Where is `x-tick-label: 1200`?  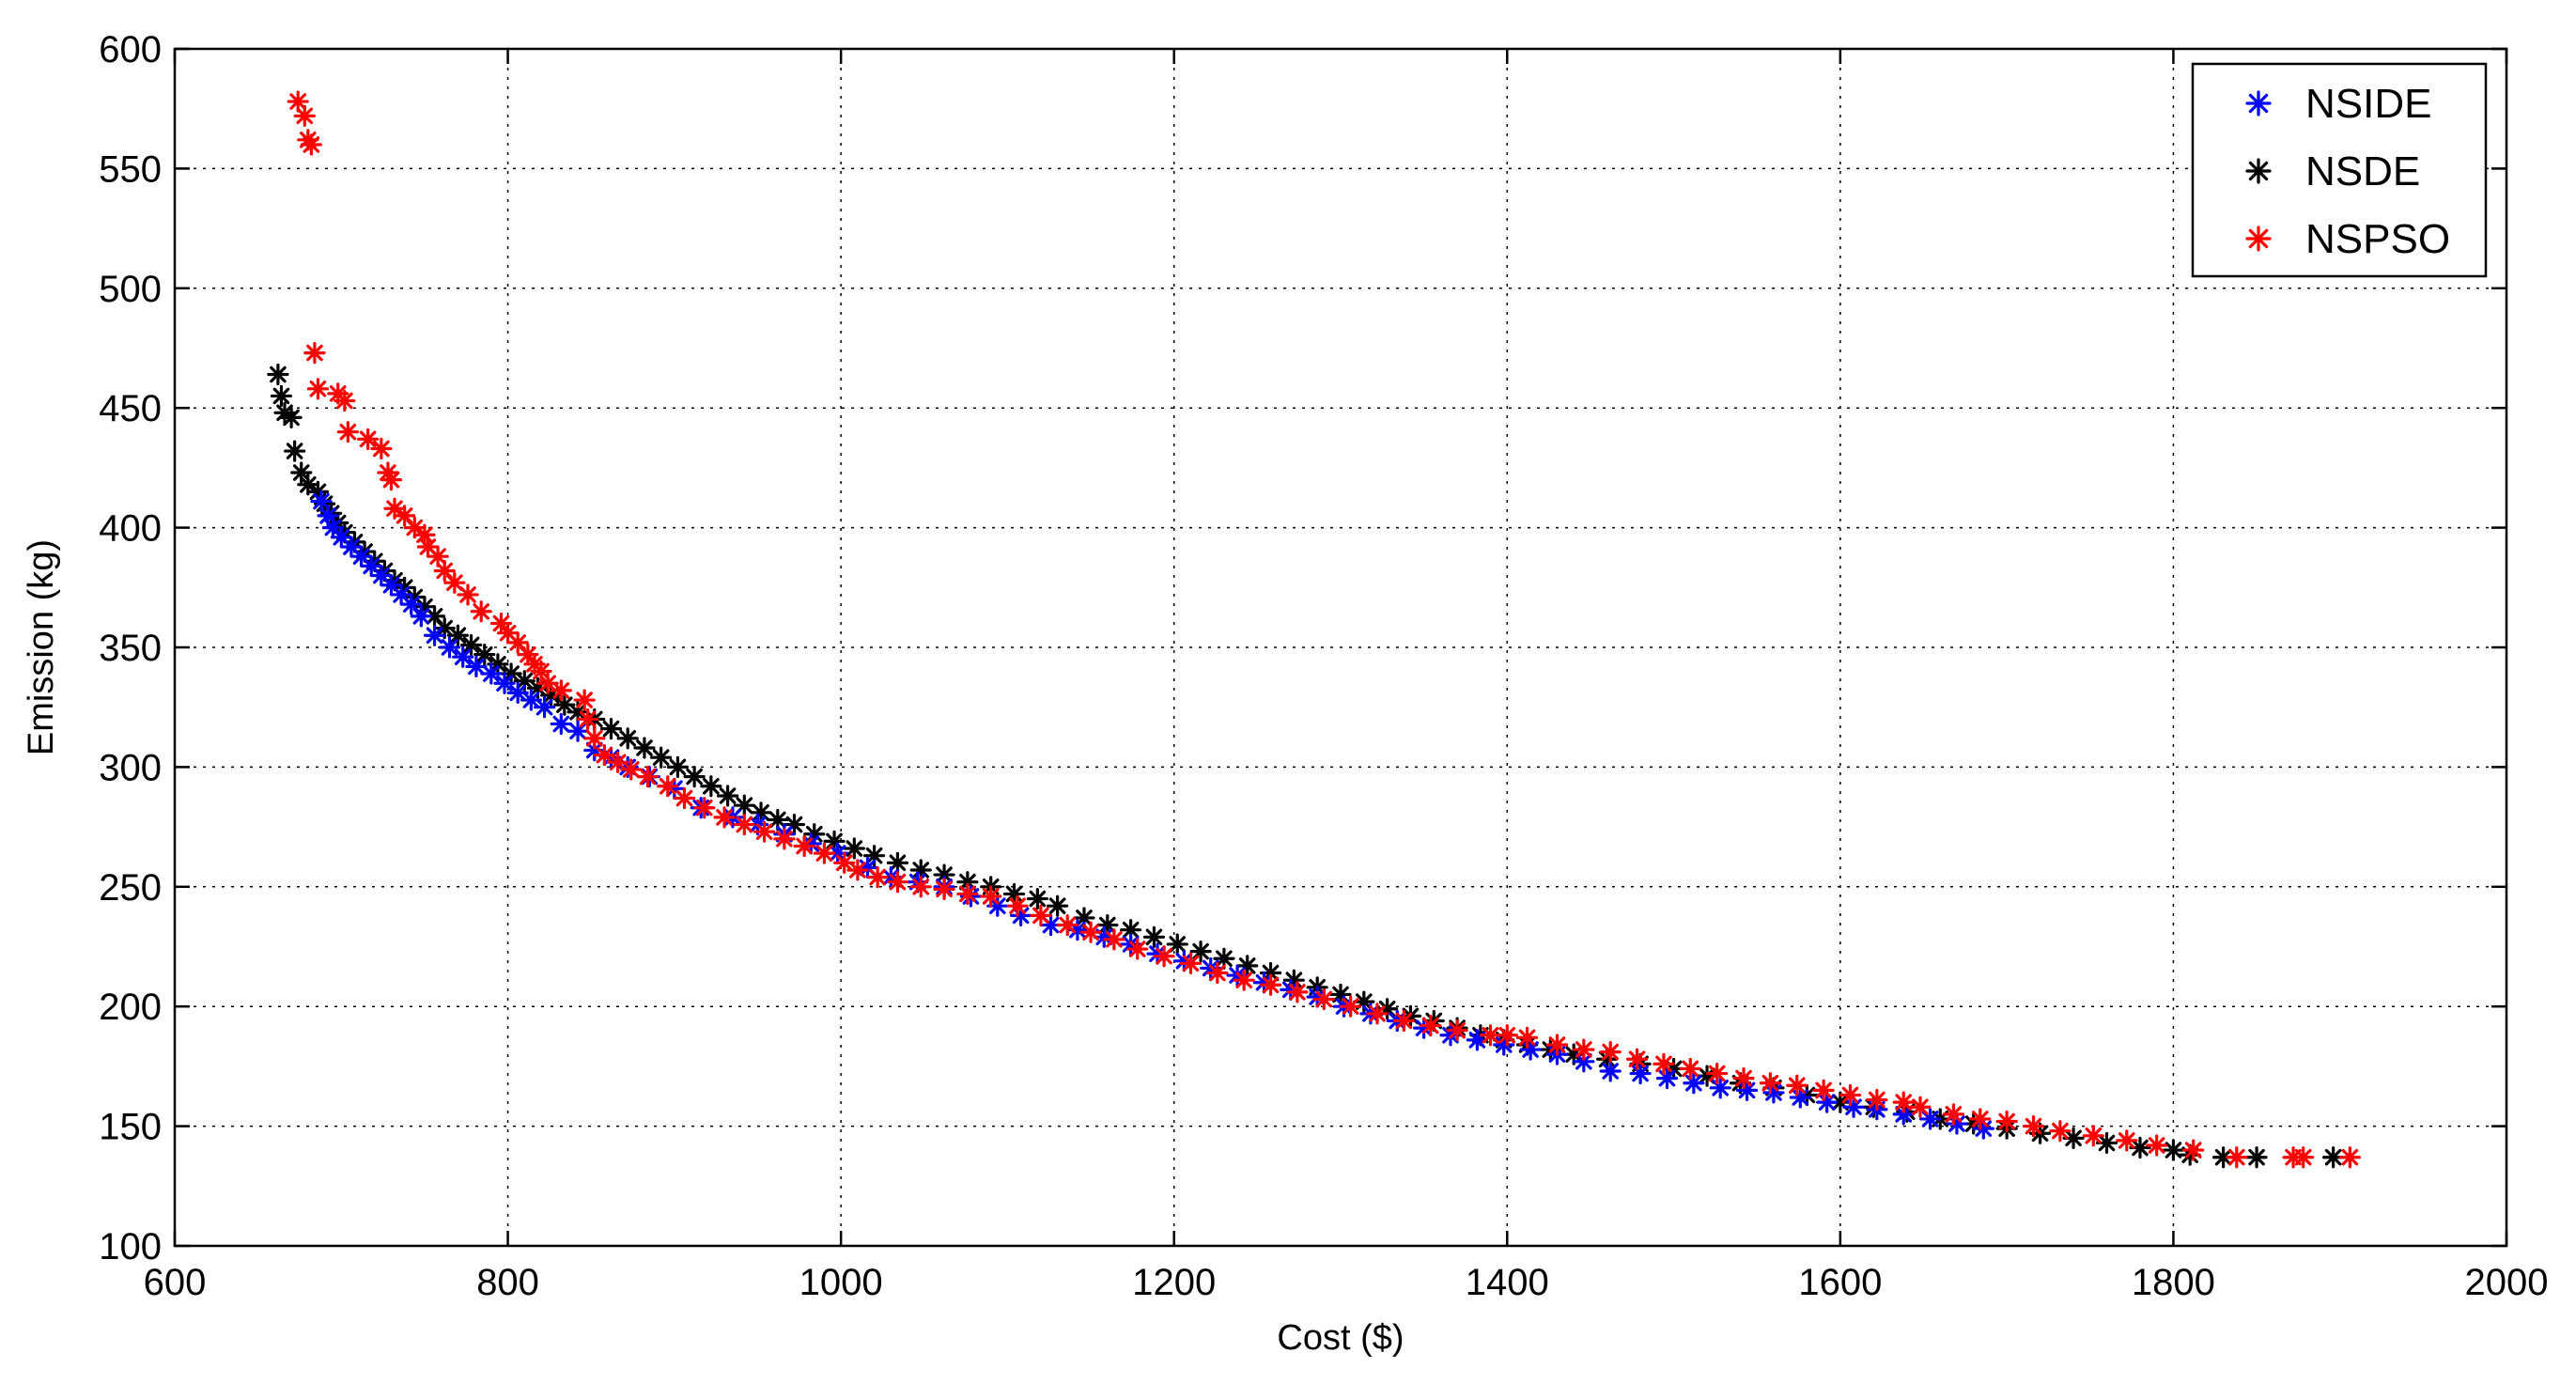 x-tick-label: 1200 is located at coordinates (1174, 1282).